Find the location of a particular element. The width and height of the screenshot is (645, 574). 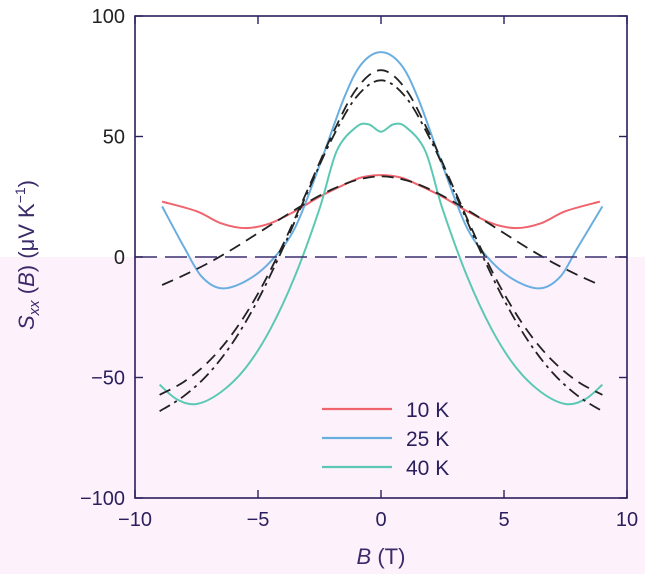

x-tick-label: −10 is located at coordinates (135, 520).